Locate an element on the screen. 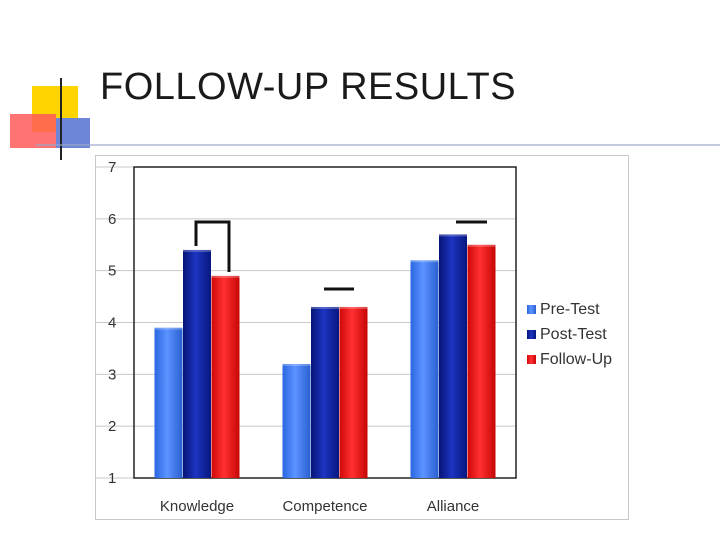  slide-title: FOLLOW-UP RESULTS is located at coordinates (308, 87).